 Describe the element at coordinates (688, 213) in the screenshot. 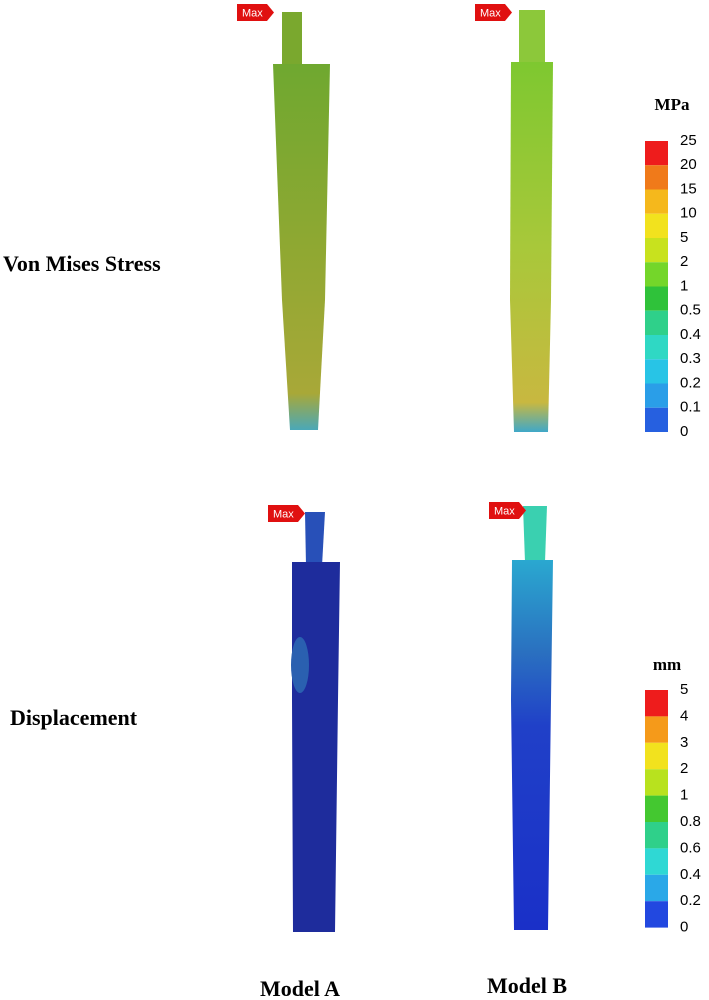

I see `legend-label: 10` at that location.